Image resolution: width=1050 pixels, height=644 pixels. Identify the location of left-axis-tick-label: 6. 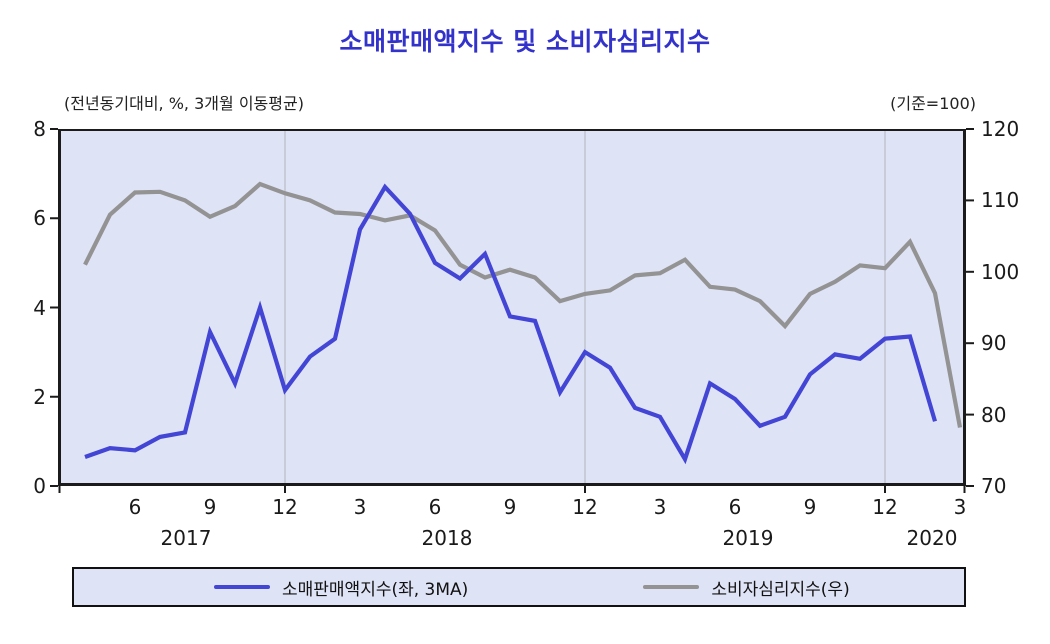
(39, 218).